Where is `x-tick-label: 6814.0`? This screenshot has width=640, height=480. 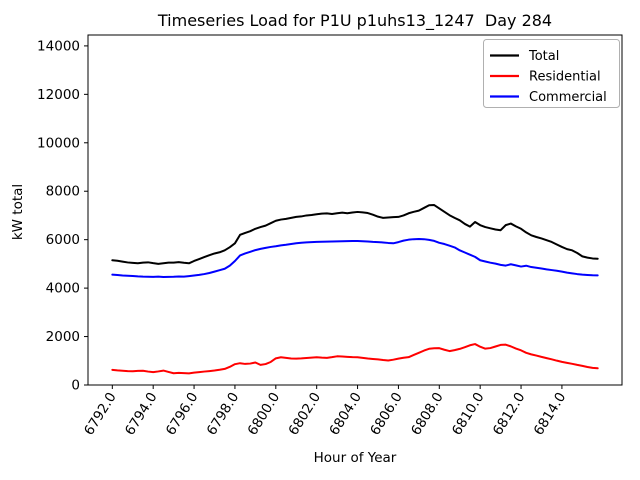 x-tick-label: 6814.0 is located at coordinates (550, 414).